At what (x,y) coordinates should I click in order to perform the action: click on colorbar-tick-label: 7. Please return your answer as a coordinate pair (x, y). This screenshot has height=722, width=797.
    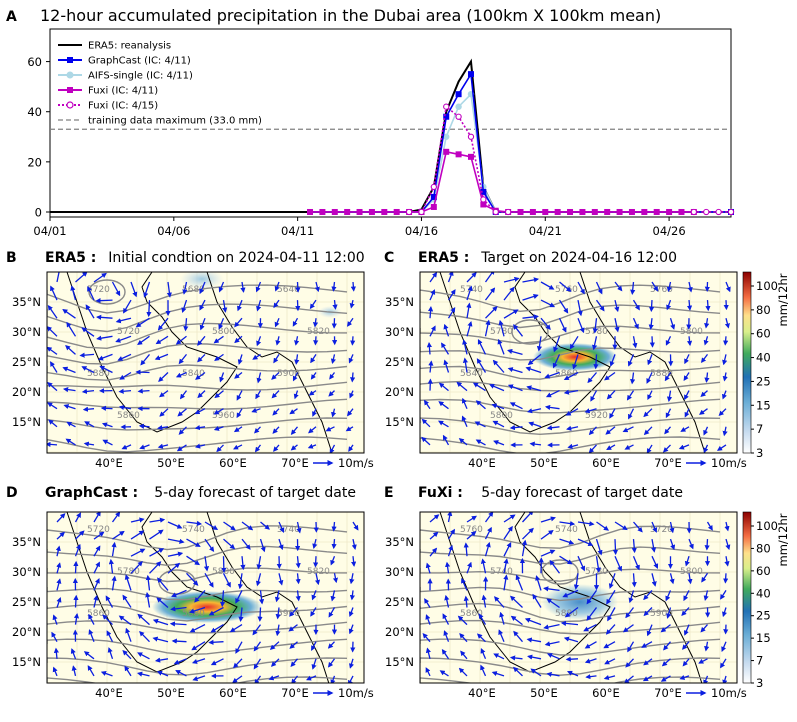
    Looking at the image, I should click on (759, 661).